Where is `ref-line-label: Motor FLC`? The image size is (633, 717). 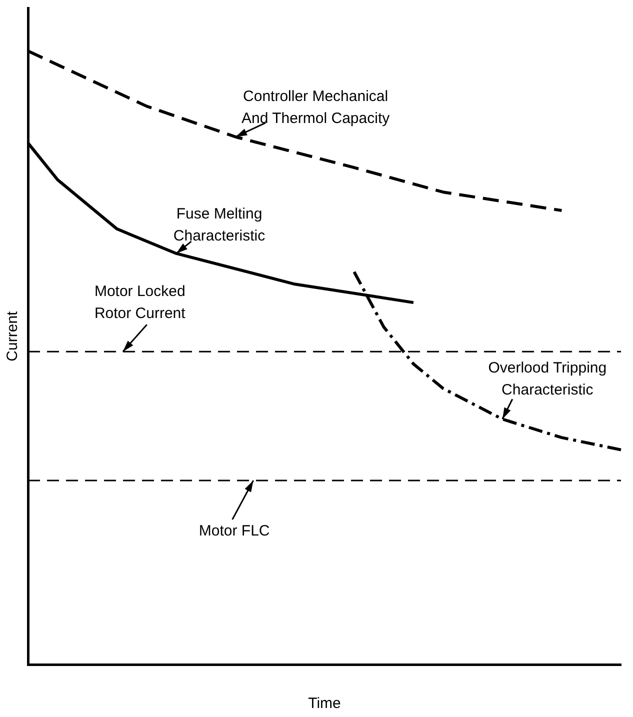
ref-line-label: Motor FLC is located at coordinates (234, 531).